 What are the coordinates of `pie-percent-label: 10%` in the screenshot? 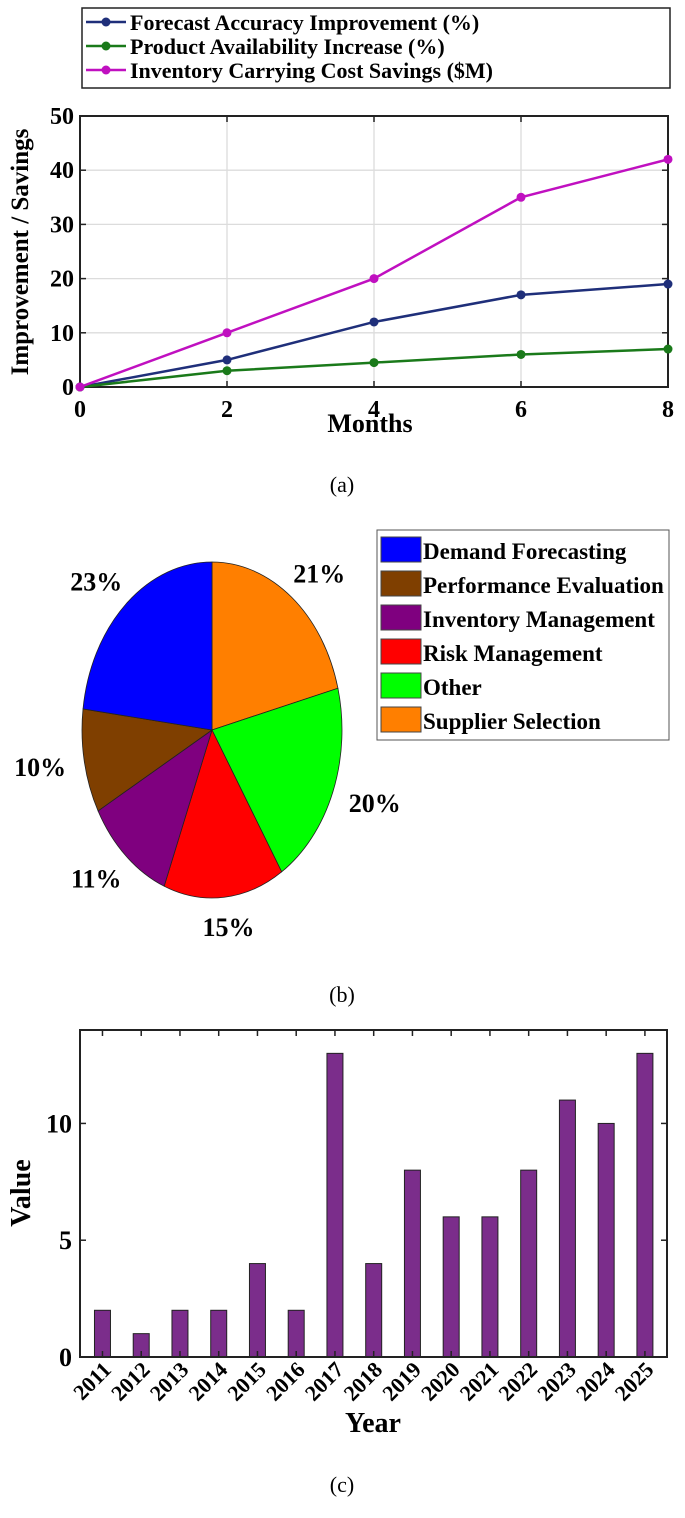 It's located at (40, 767).